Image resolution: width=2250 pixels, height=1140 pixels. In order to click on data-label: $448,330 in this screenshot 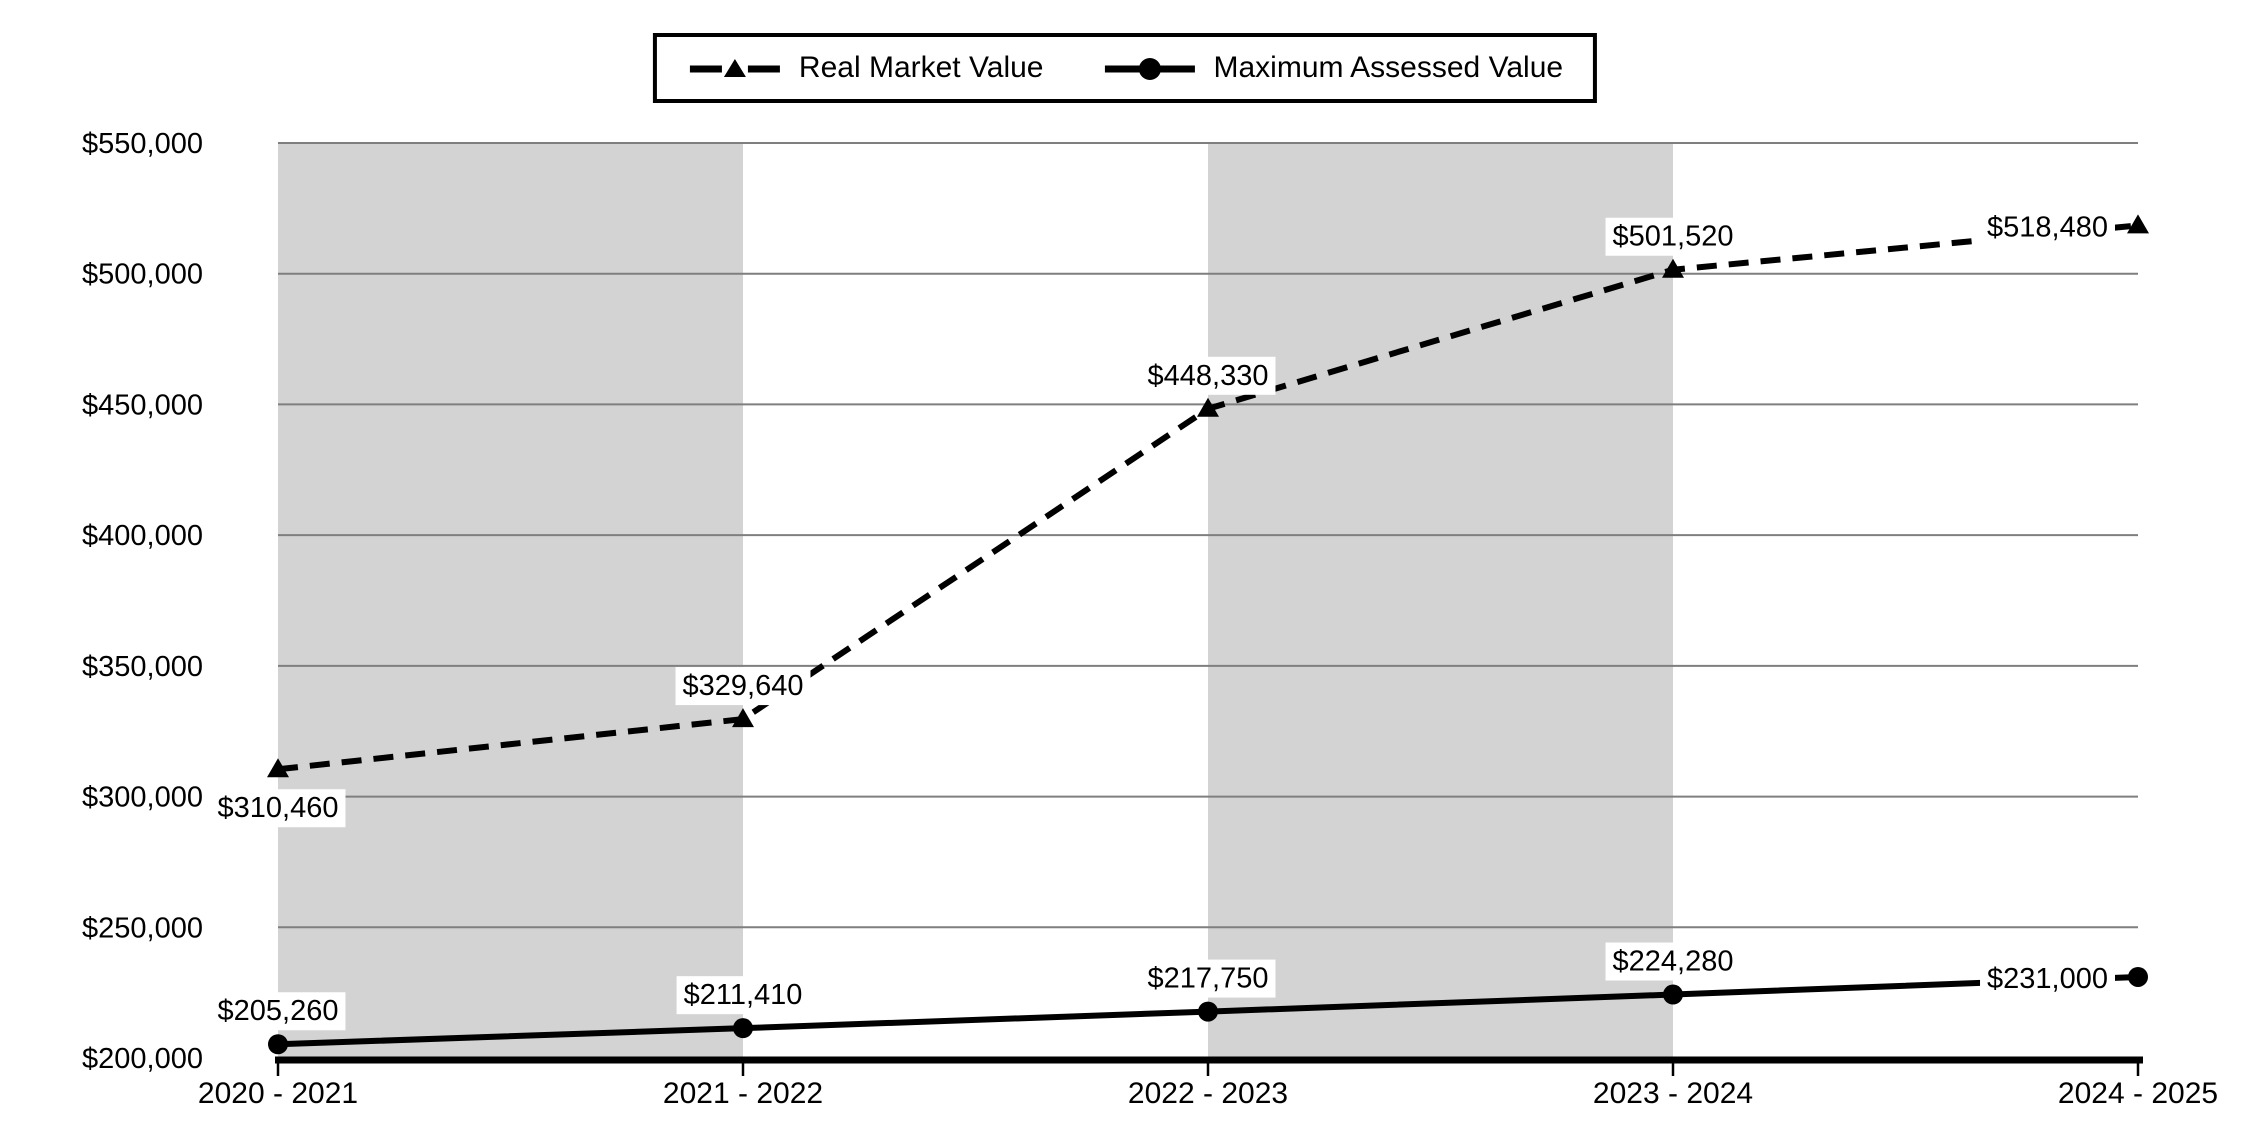, I will do `click(1208, 376)`.